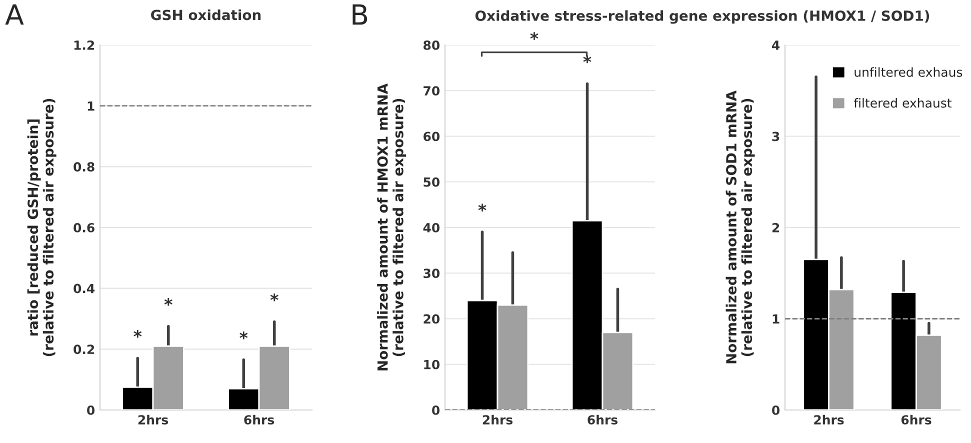  What do you see at coordinates (908, 72) in the screenshot?
I see `legend-label: unfiltered exhaus` at bounding box center [908, 72].